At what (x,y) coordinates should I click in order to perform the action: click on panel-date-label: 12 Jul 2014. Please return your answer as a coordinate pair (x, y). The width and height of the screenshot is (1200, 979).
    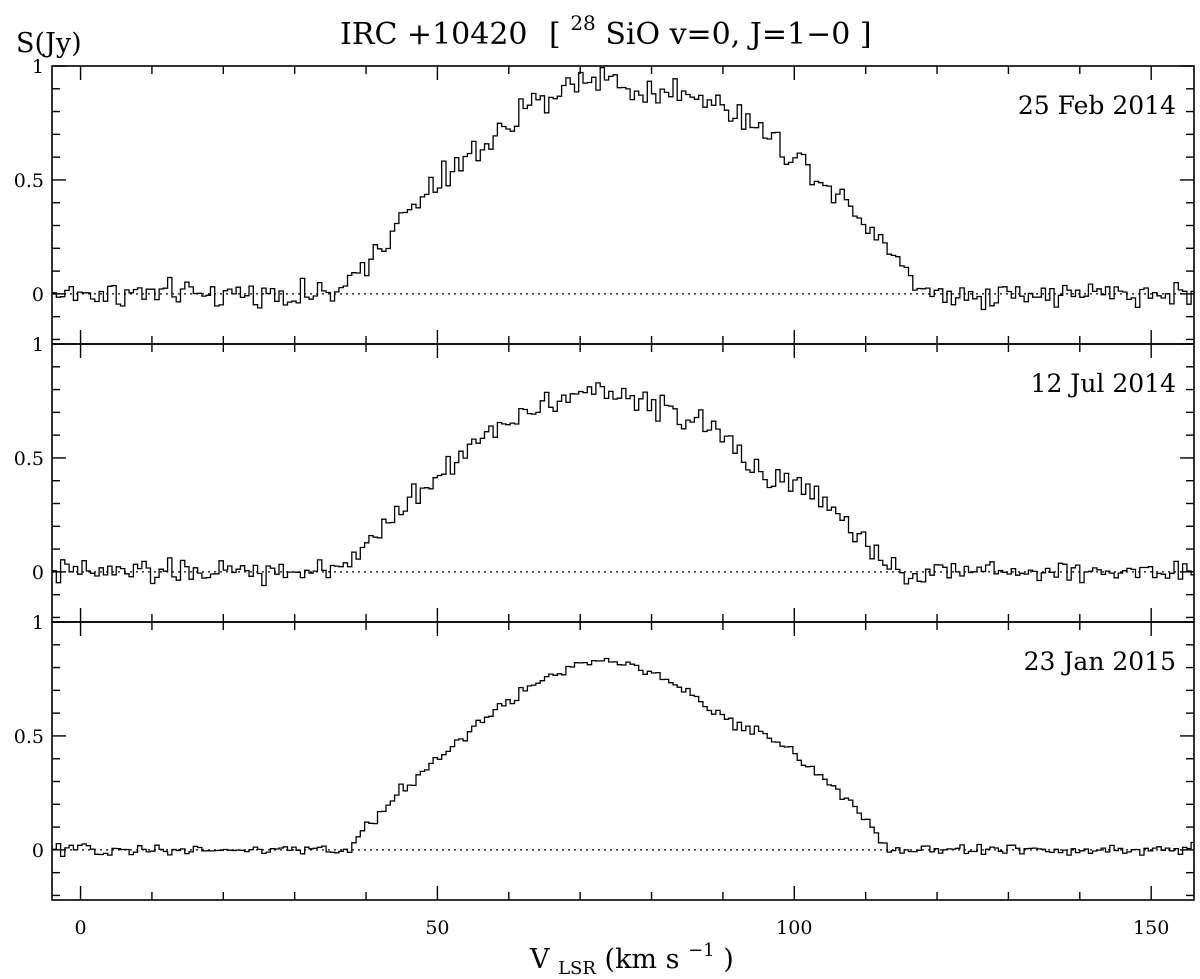
    Looking at the image, I should click on (1103, 383).